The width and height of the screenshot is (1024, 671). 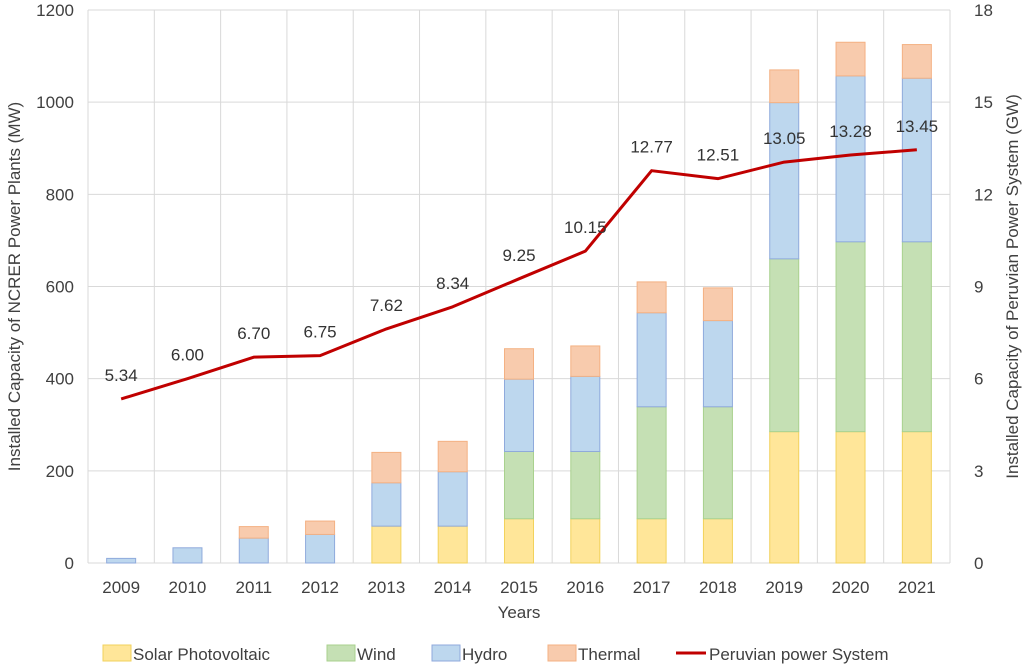 What do you see at coordinates (850, 131) in the screenshot?
I see `line-data-label: 13.28` at bounding box center [850, 131].